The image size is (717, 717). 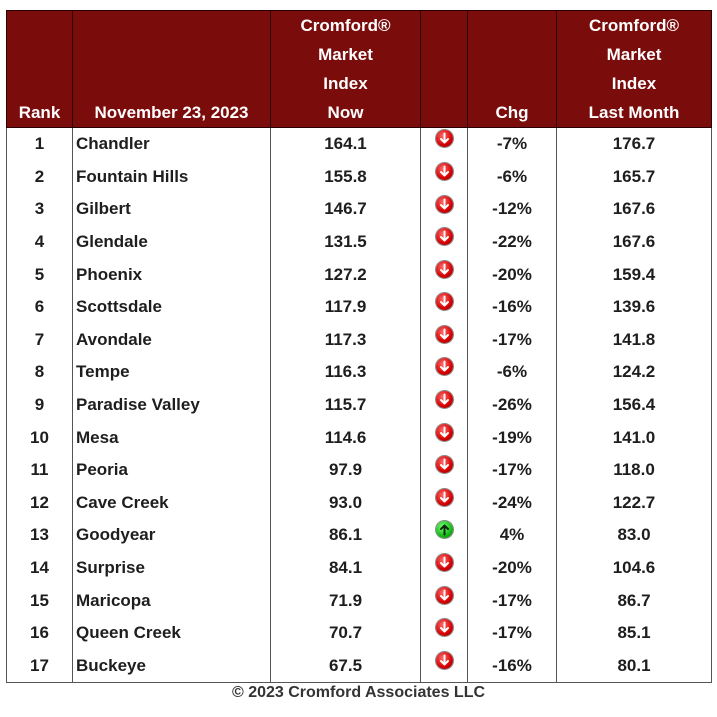 What do you see at coordinates (171, 437) in the screenshot?
I see `city-cell: Mesa` at bounding box center [171, 437].